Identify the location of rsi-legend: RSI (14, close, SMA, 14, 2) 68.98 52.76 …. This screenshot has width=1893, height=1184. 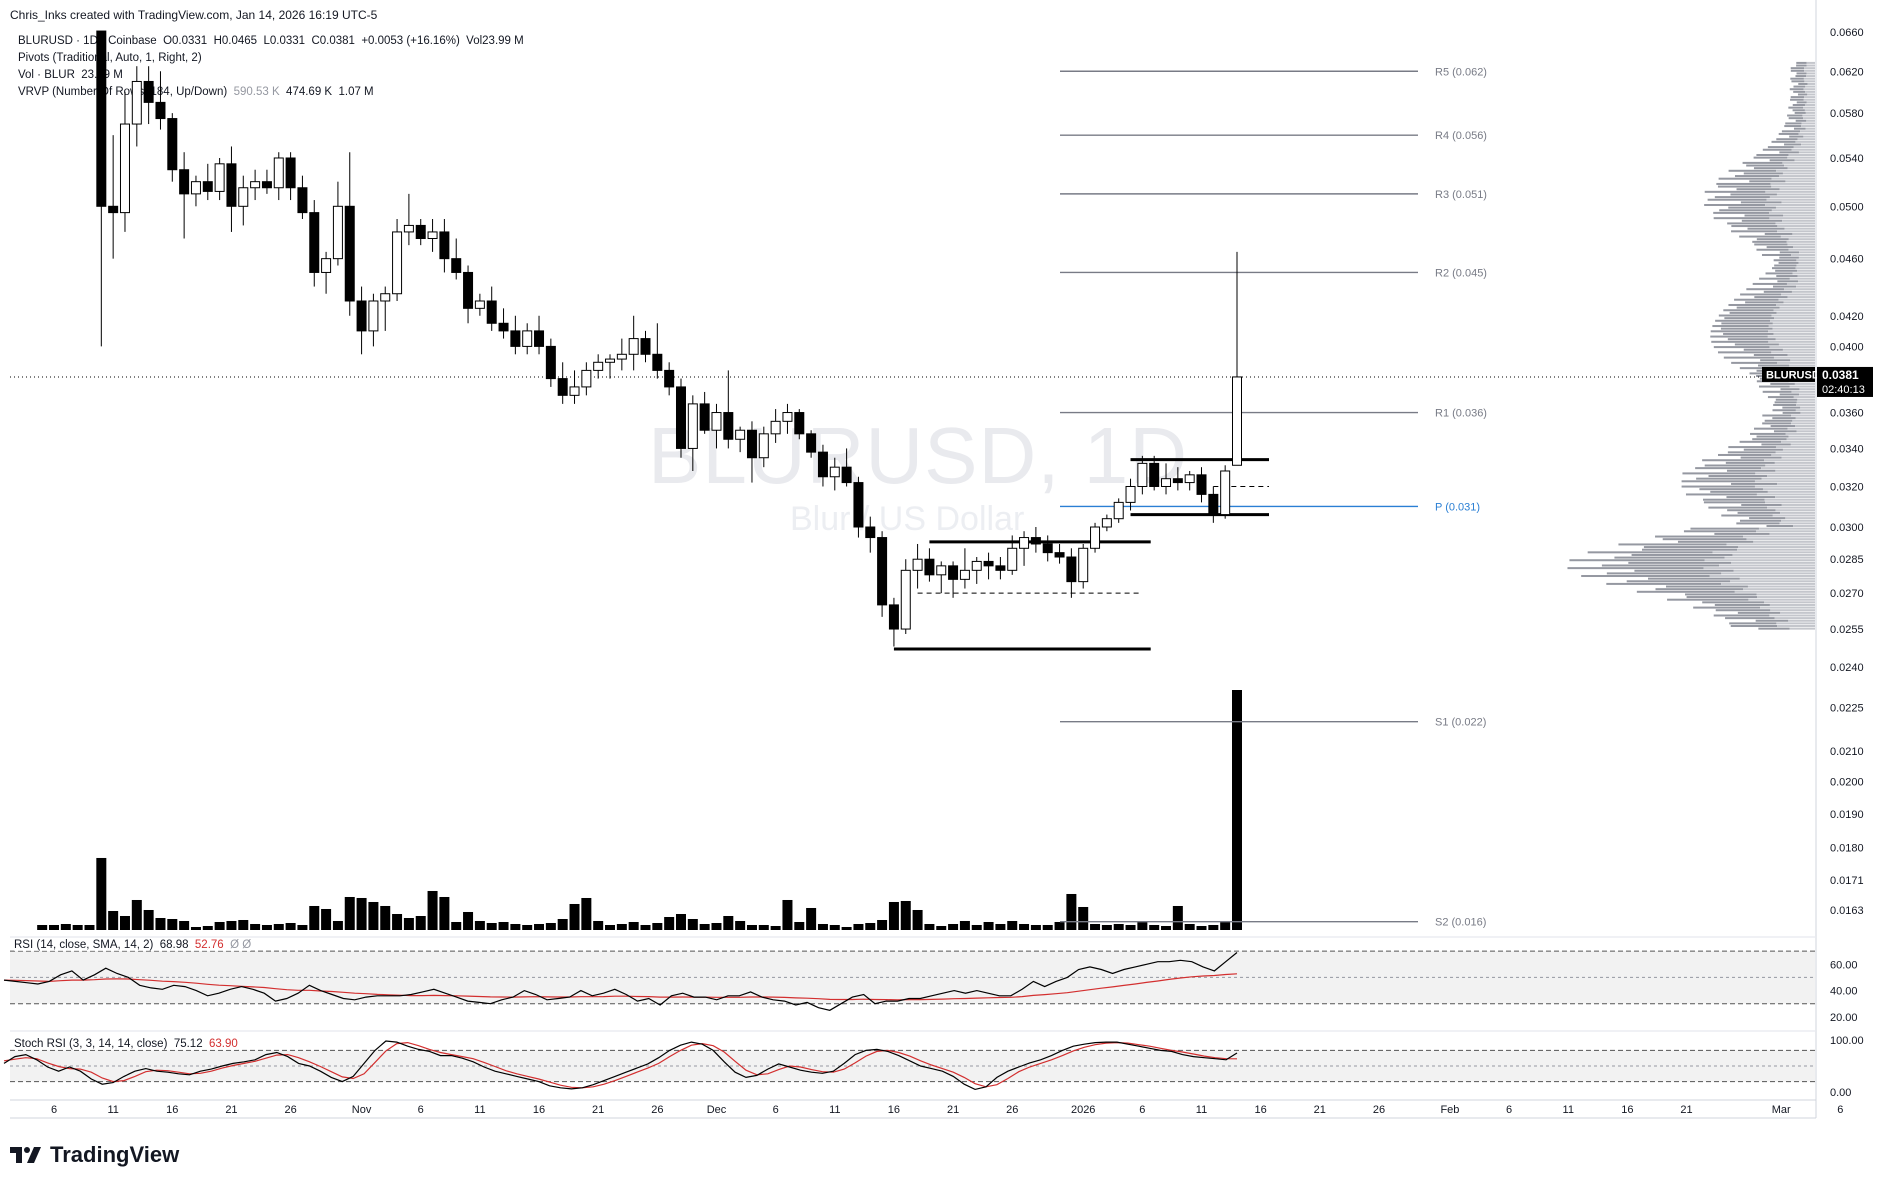
(133, 945).